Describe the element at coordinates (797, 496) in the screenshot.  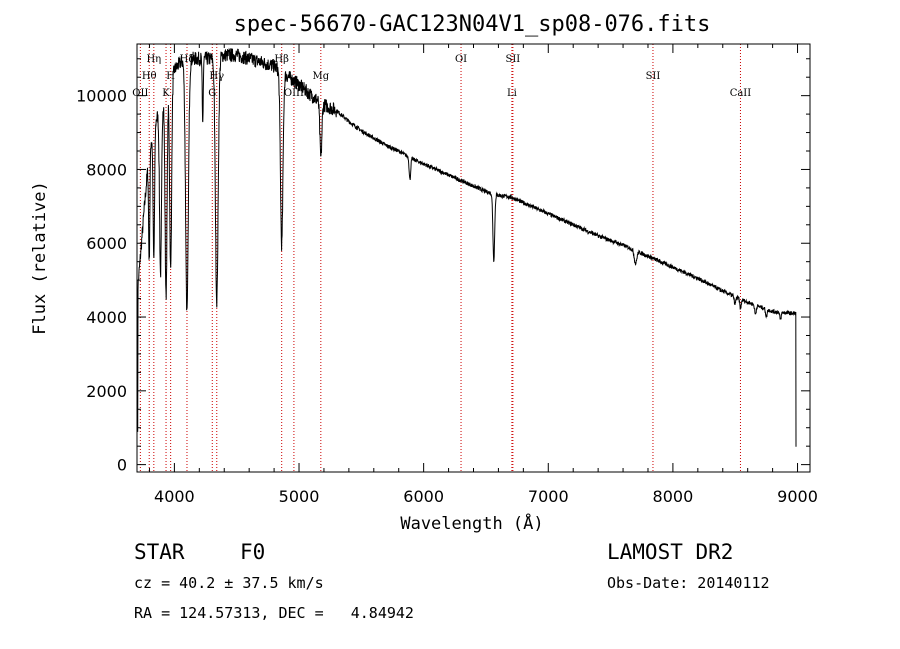
I see `x-tick-label: 9000` at that location.